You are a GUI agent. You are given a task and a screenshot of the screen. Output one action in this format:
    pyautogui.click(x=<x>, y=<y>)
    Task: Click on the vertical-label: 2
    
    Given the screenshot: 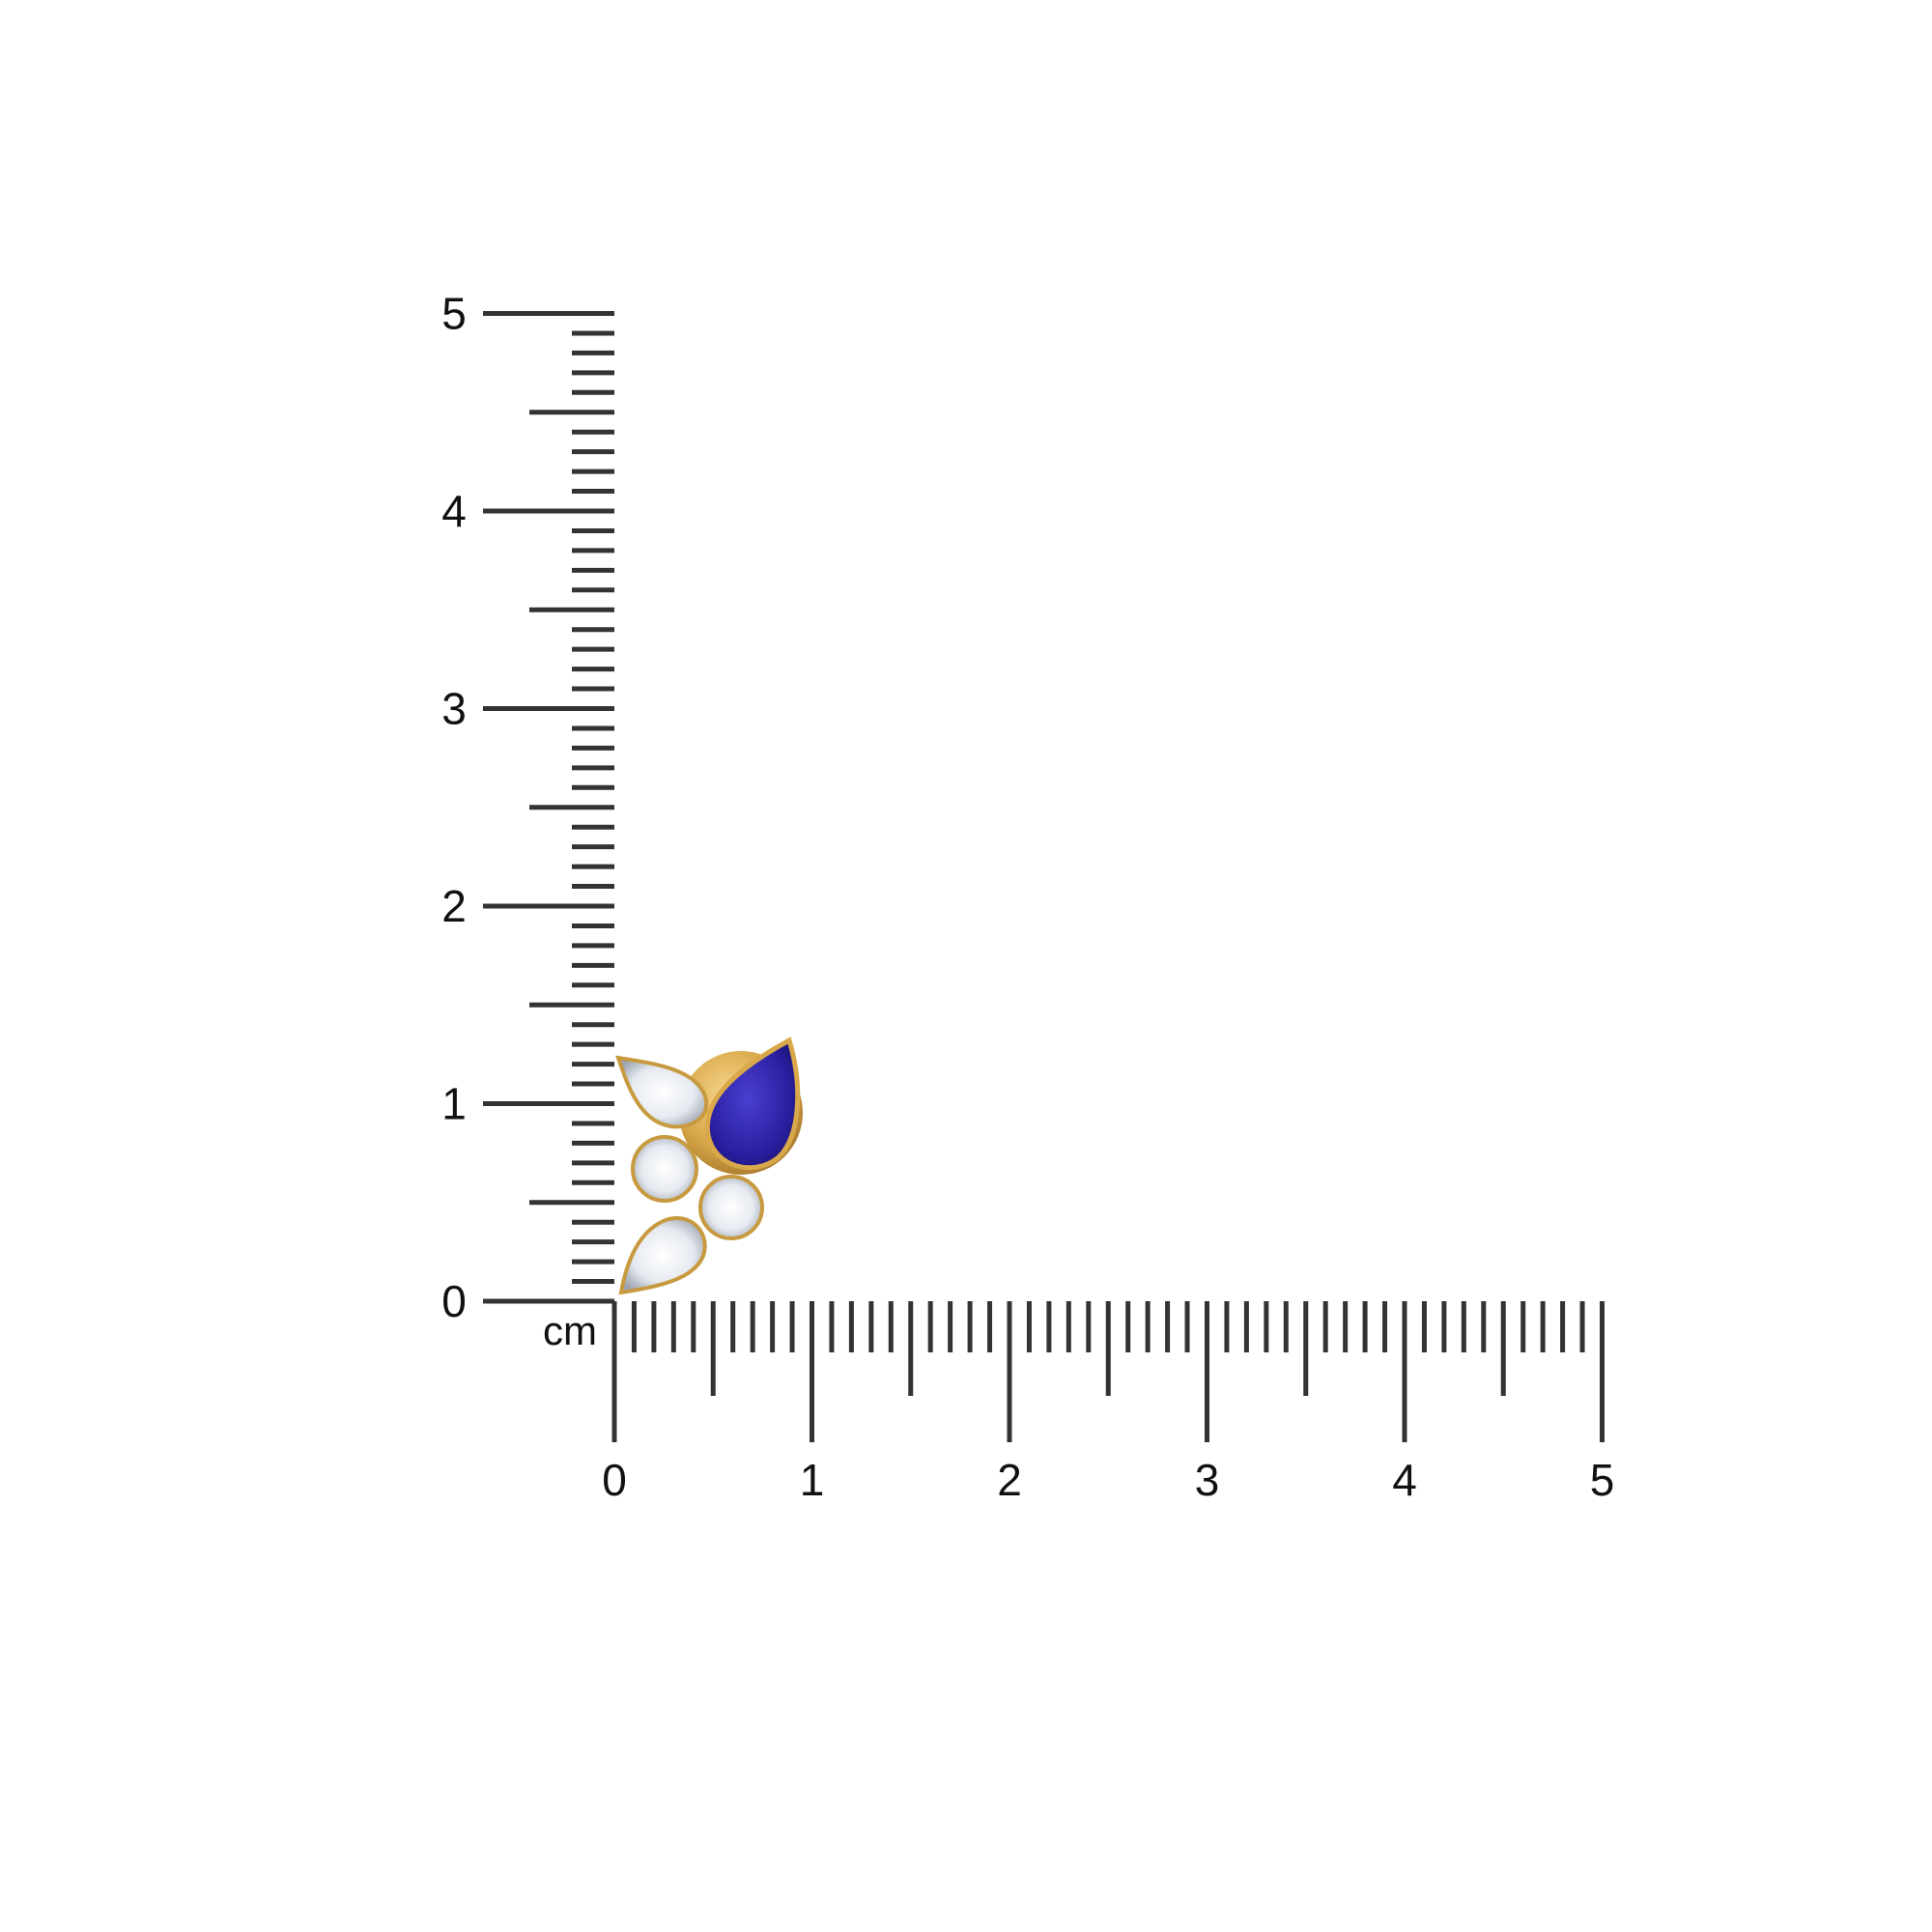 What is the action you would take?
    pyautogui.click(x=454, y=906)
    